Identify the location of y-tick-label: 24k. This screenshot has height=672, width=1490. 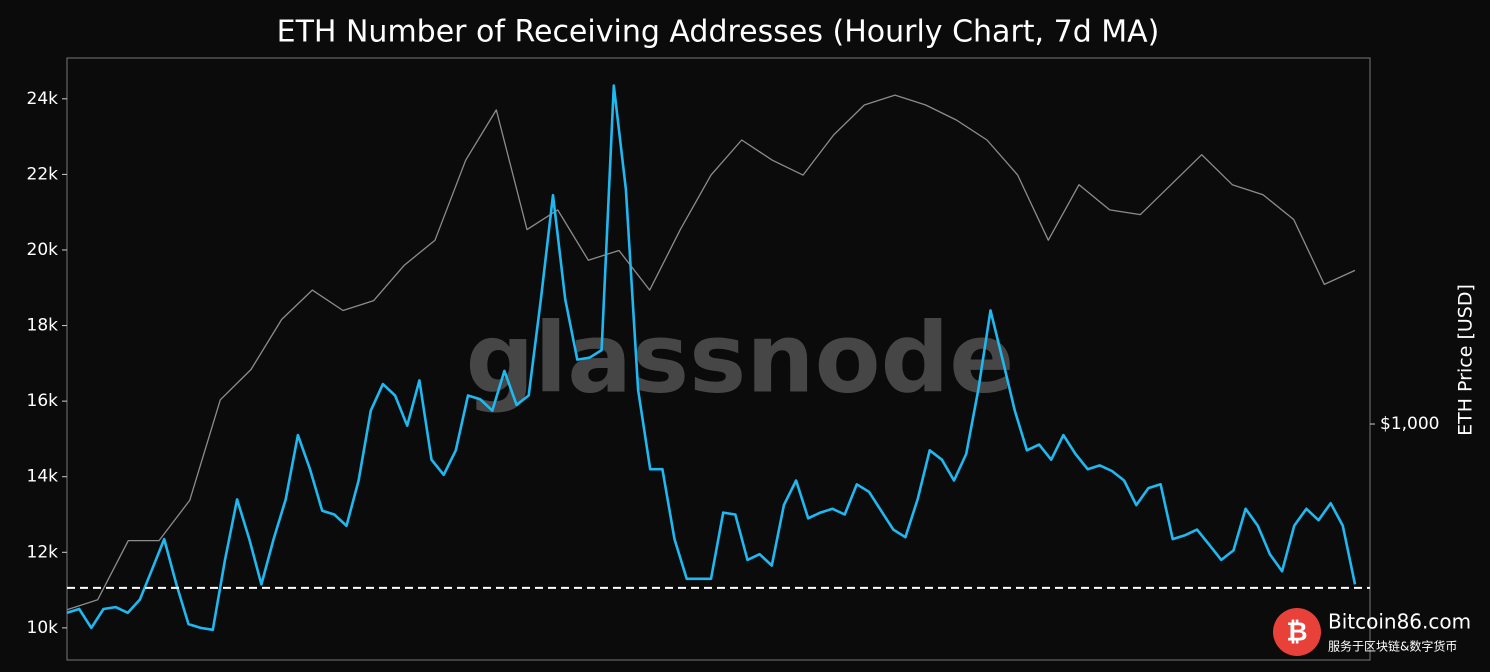
(43, 99).